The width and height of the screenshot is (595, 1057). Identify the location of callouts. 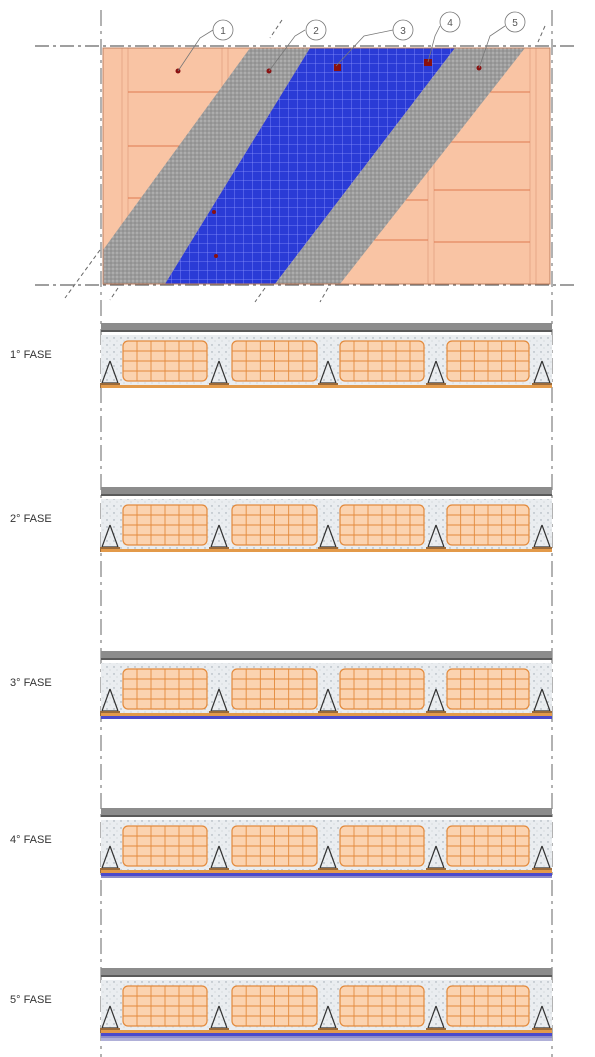
(341, 48).